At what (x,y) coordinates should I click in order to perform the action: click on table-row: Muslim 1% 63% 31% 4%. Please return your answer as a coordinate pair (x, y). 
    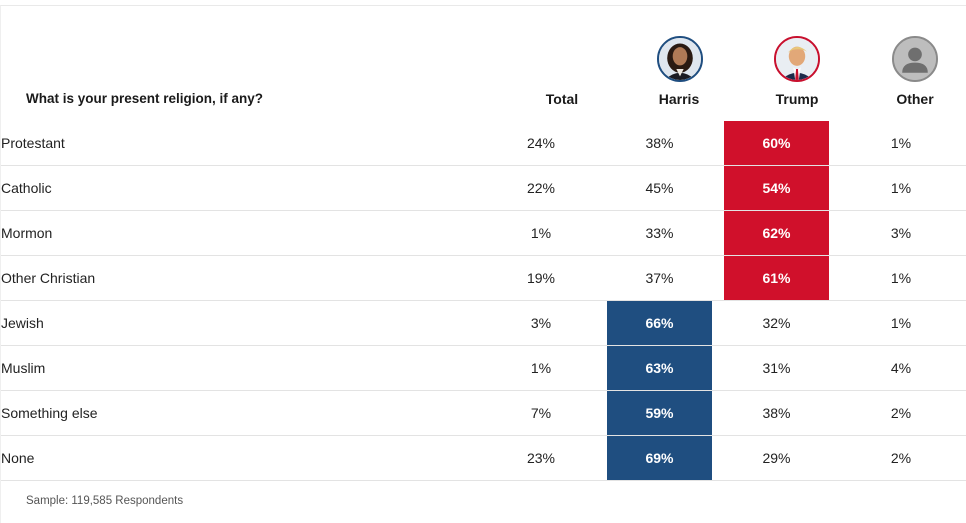
    Looking at the image, I should click on (483, 368).